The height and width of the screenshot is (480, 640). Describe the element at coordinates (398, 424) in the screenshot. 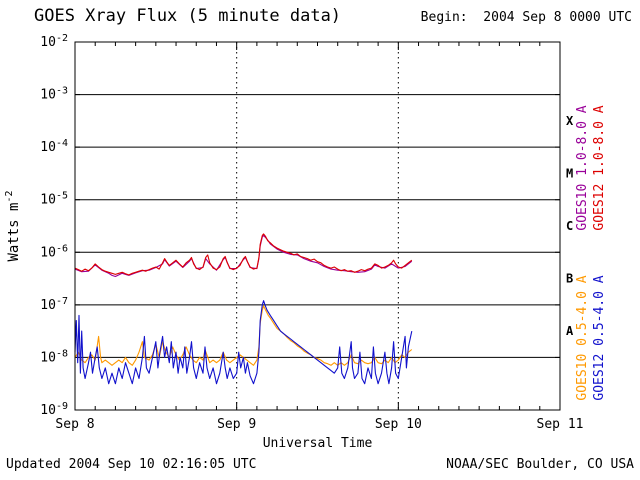

I see `svg-text: Sep 10` at that location.